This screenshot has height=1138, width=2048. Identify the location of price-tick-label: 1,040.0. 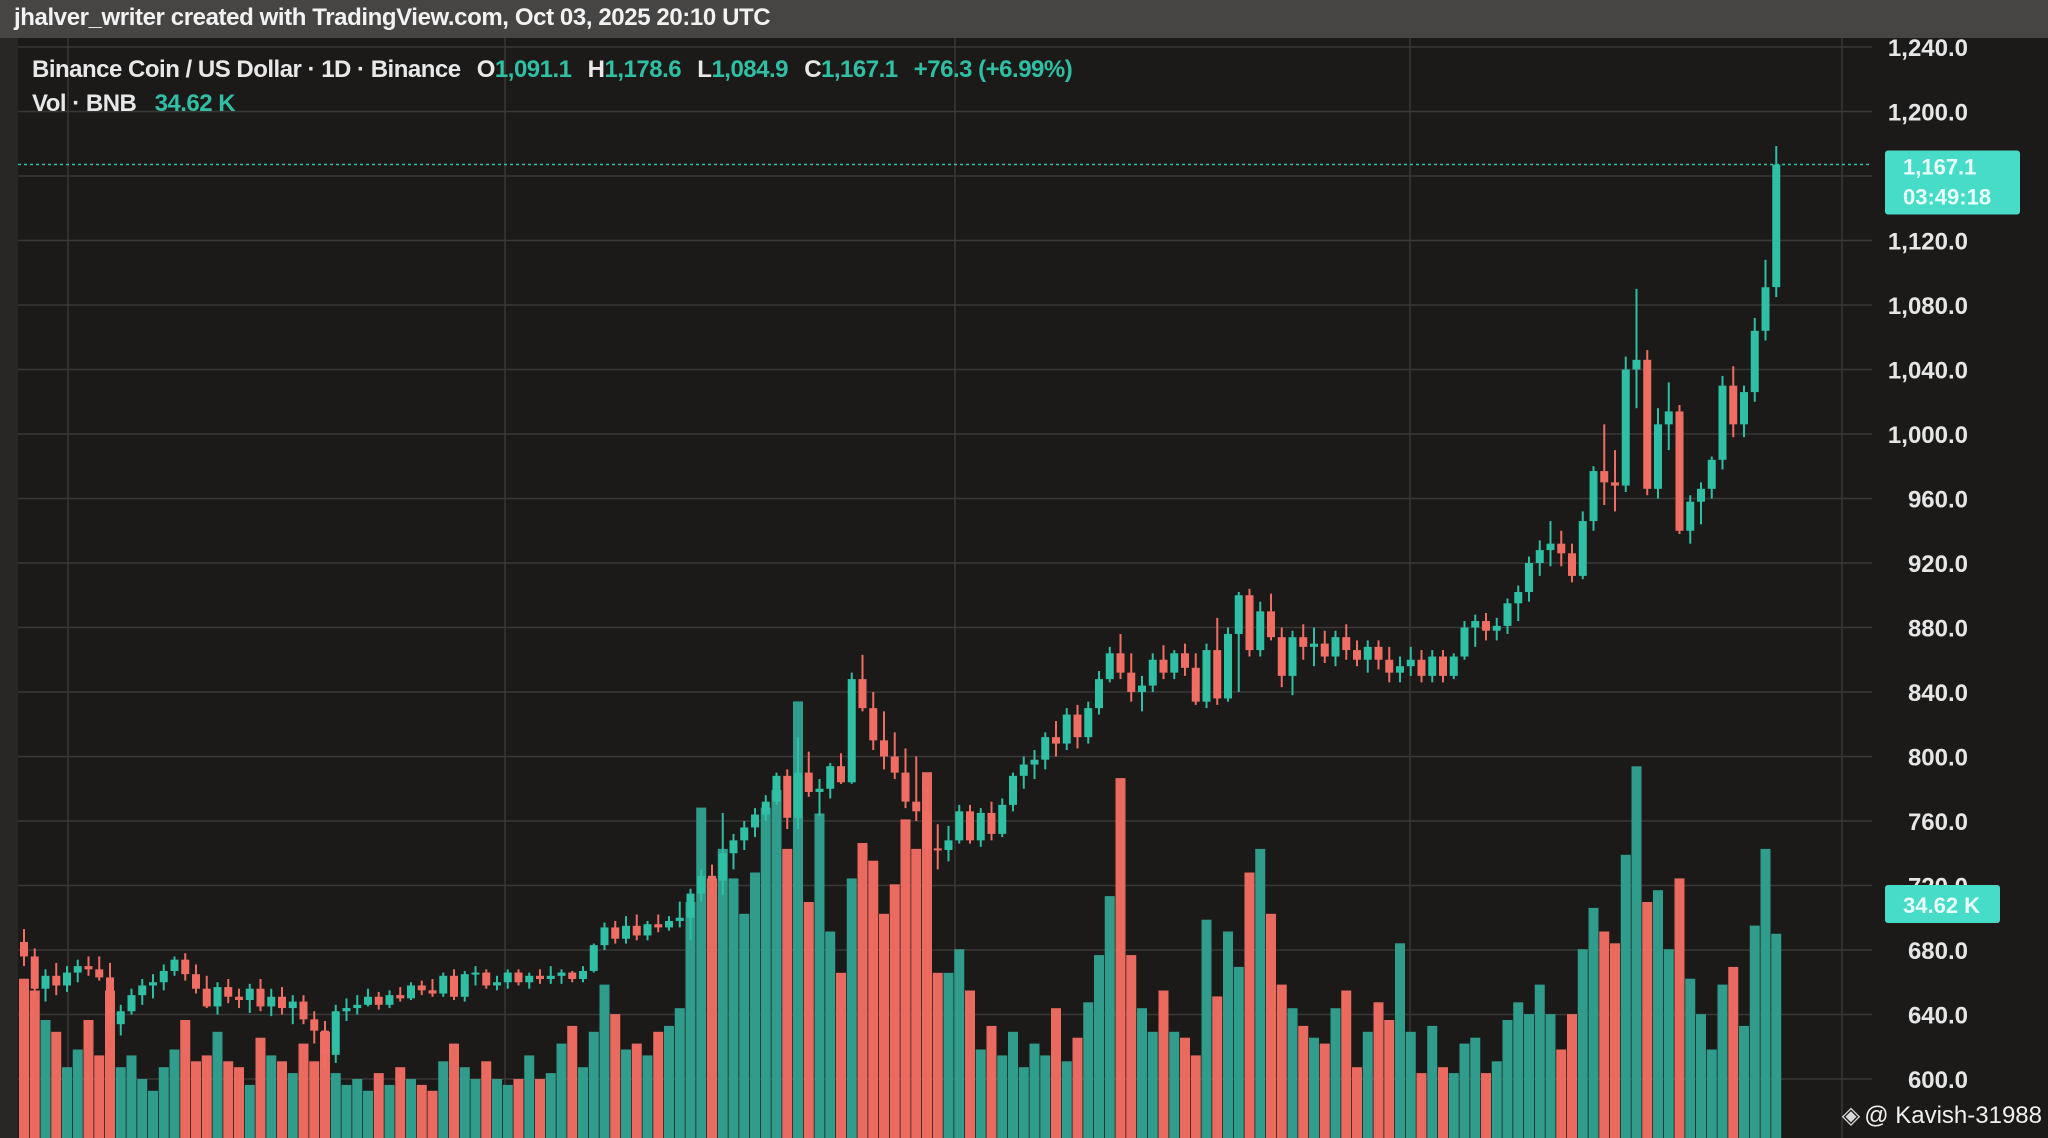
(1928, 371).